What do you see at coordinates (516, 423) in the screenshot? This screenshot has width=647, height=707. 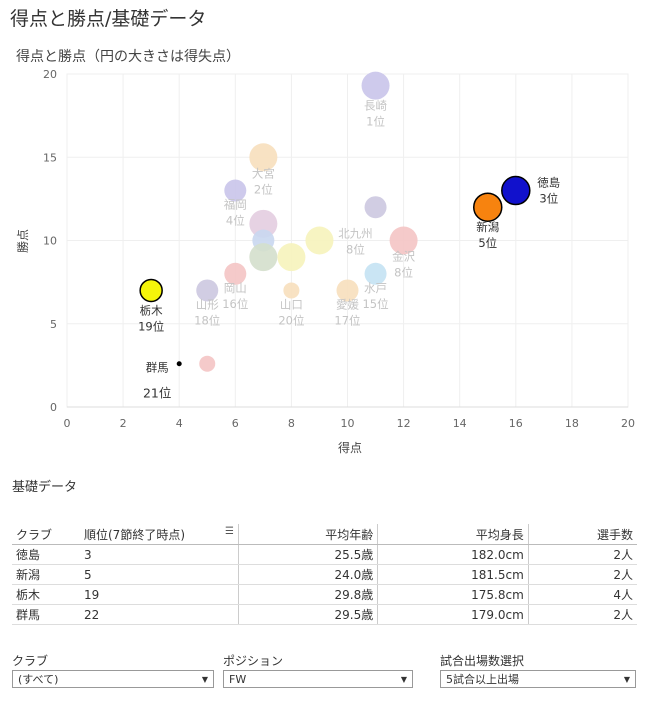 I see `x-tick-label: 16` at bounding box center [516, 423].